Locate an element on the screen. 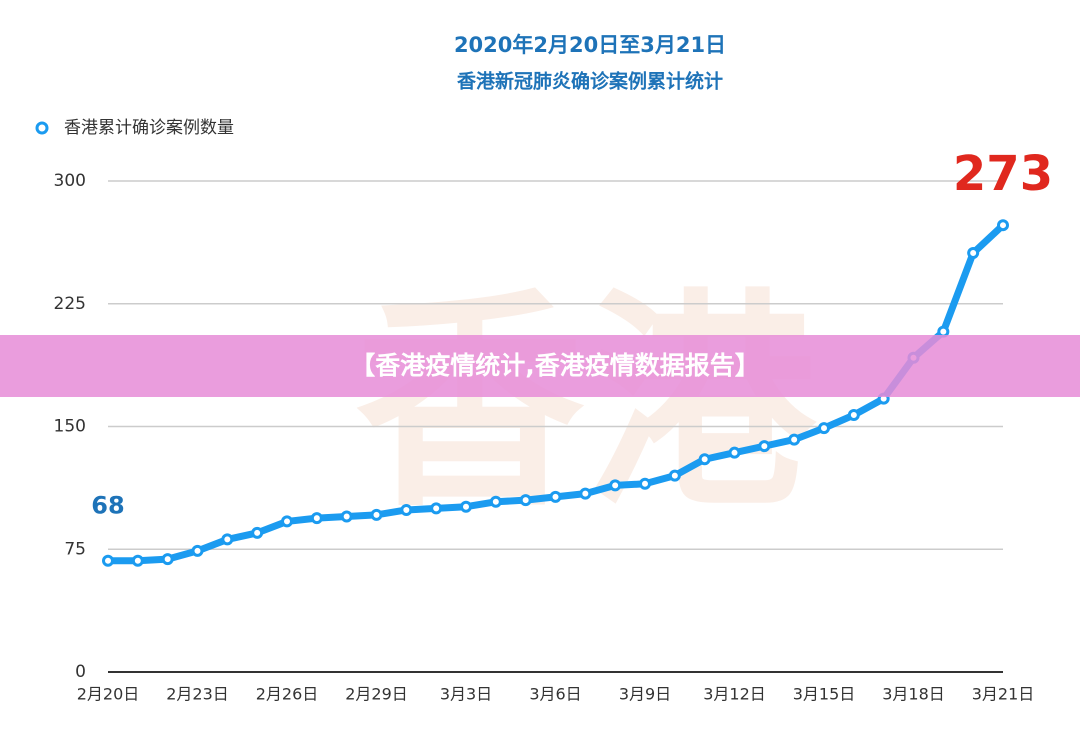 The height and width of the screenshot is (734, 1080). x-tick-label: 3月12日 is located at coordinates (734, 694).